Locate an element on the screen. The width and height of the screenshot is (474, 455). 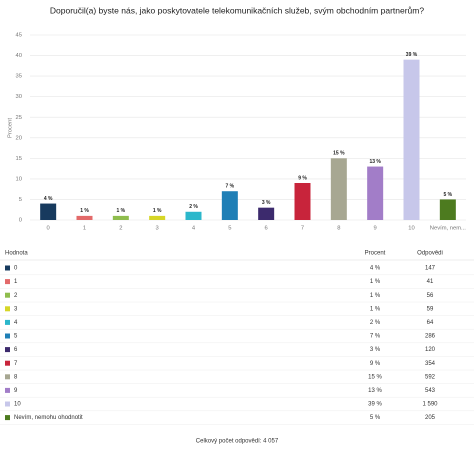
table-cell: 59 is located at coordinates (430, 309).